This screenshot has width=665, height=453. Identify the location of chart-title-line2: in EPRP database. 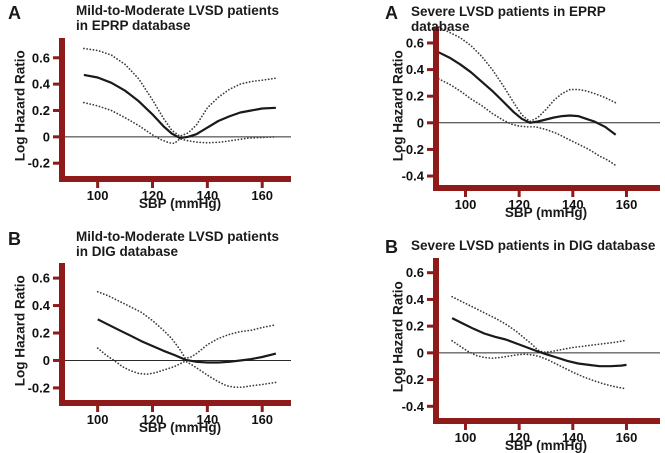
(133, 25).